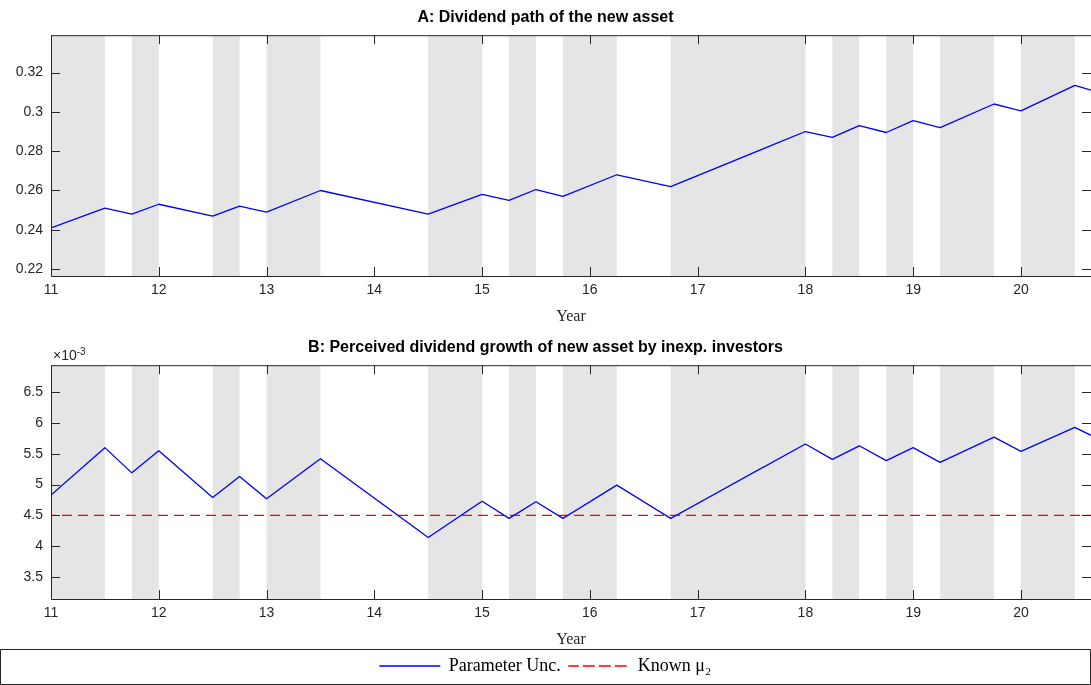 The image size is (1091, 685). Describe the element at coordinates (33, 452) in the screenshot. I see `y-tick-label: 5.5` at that location.